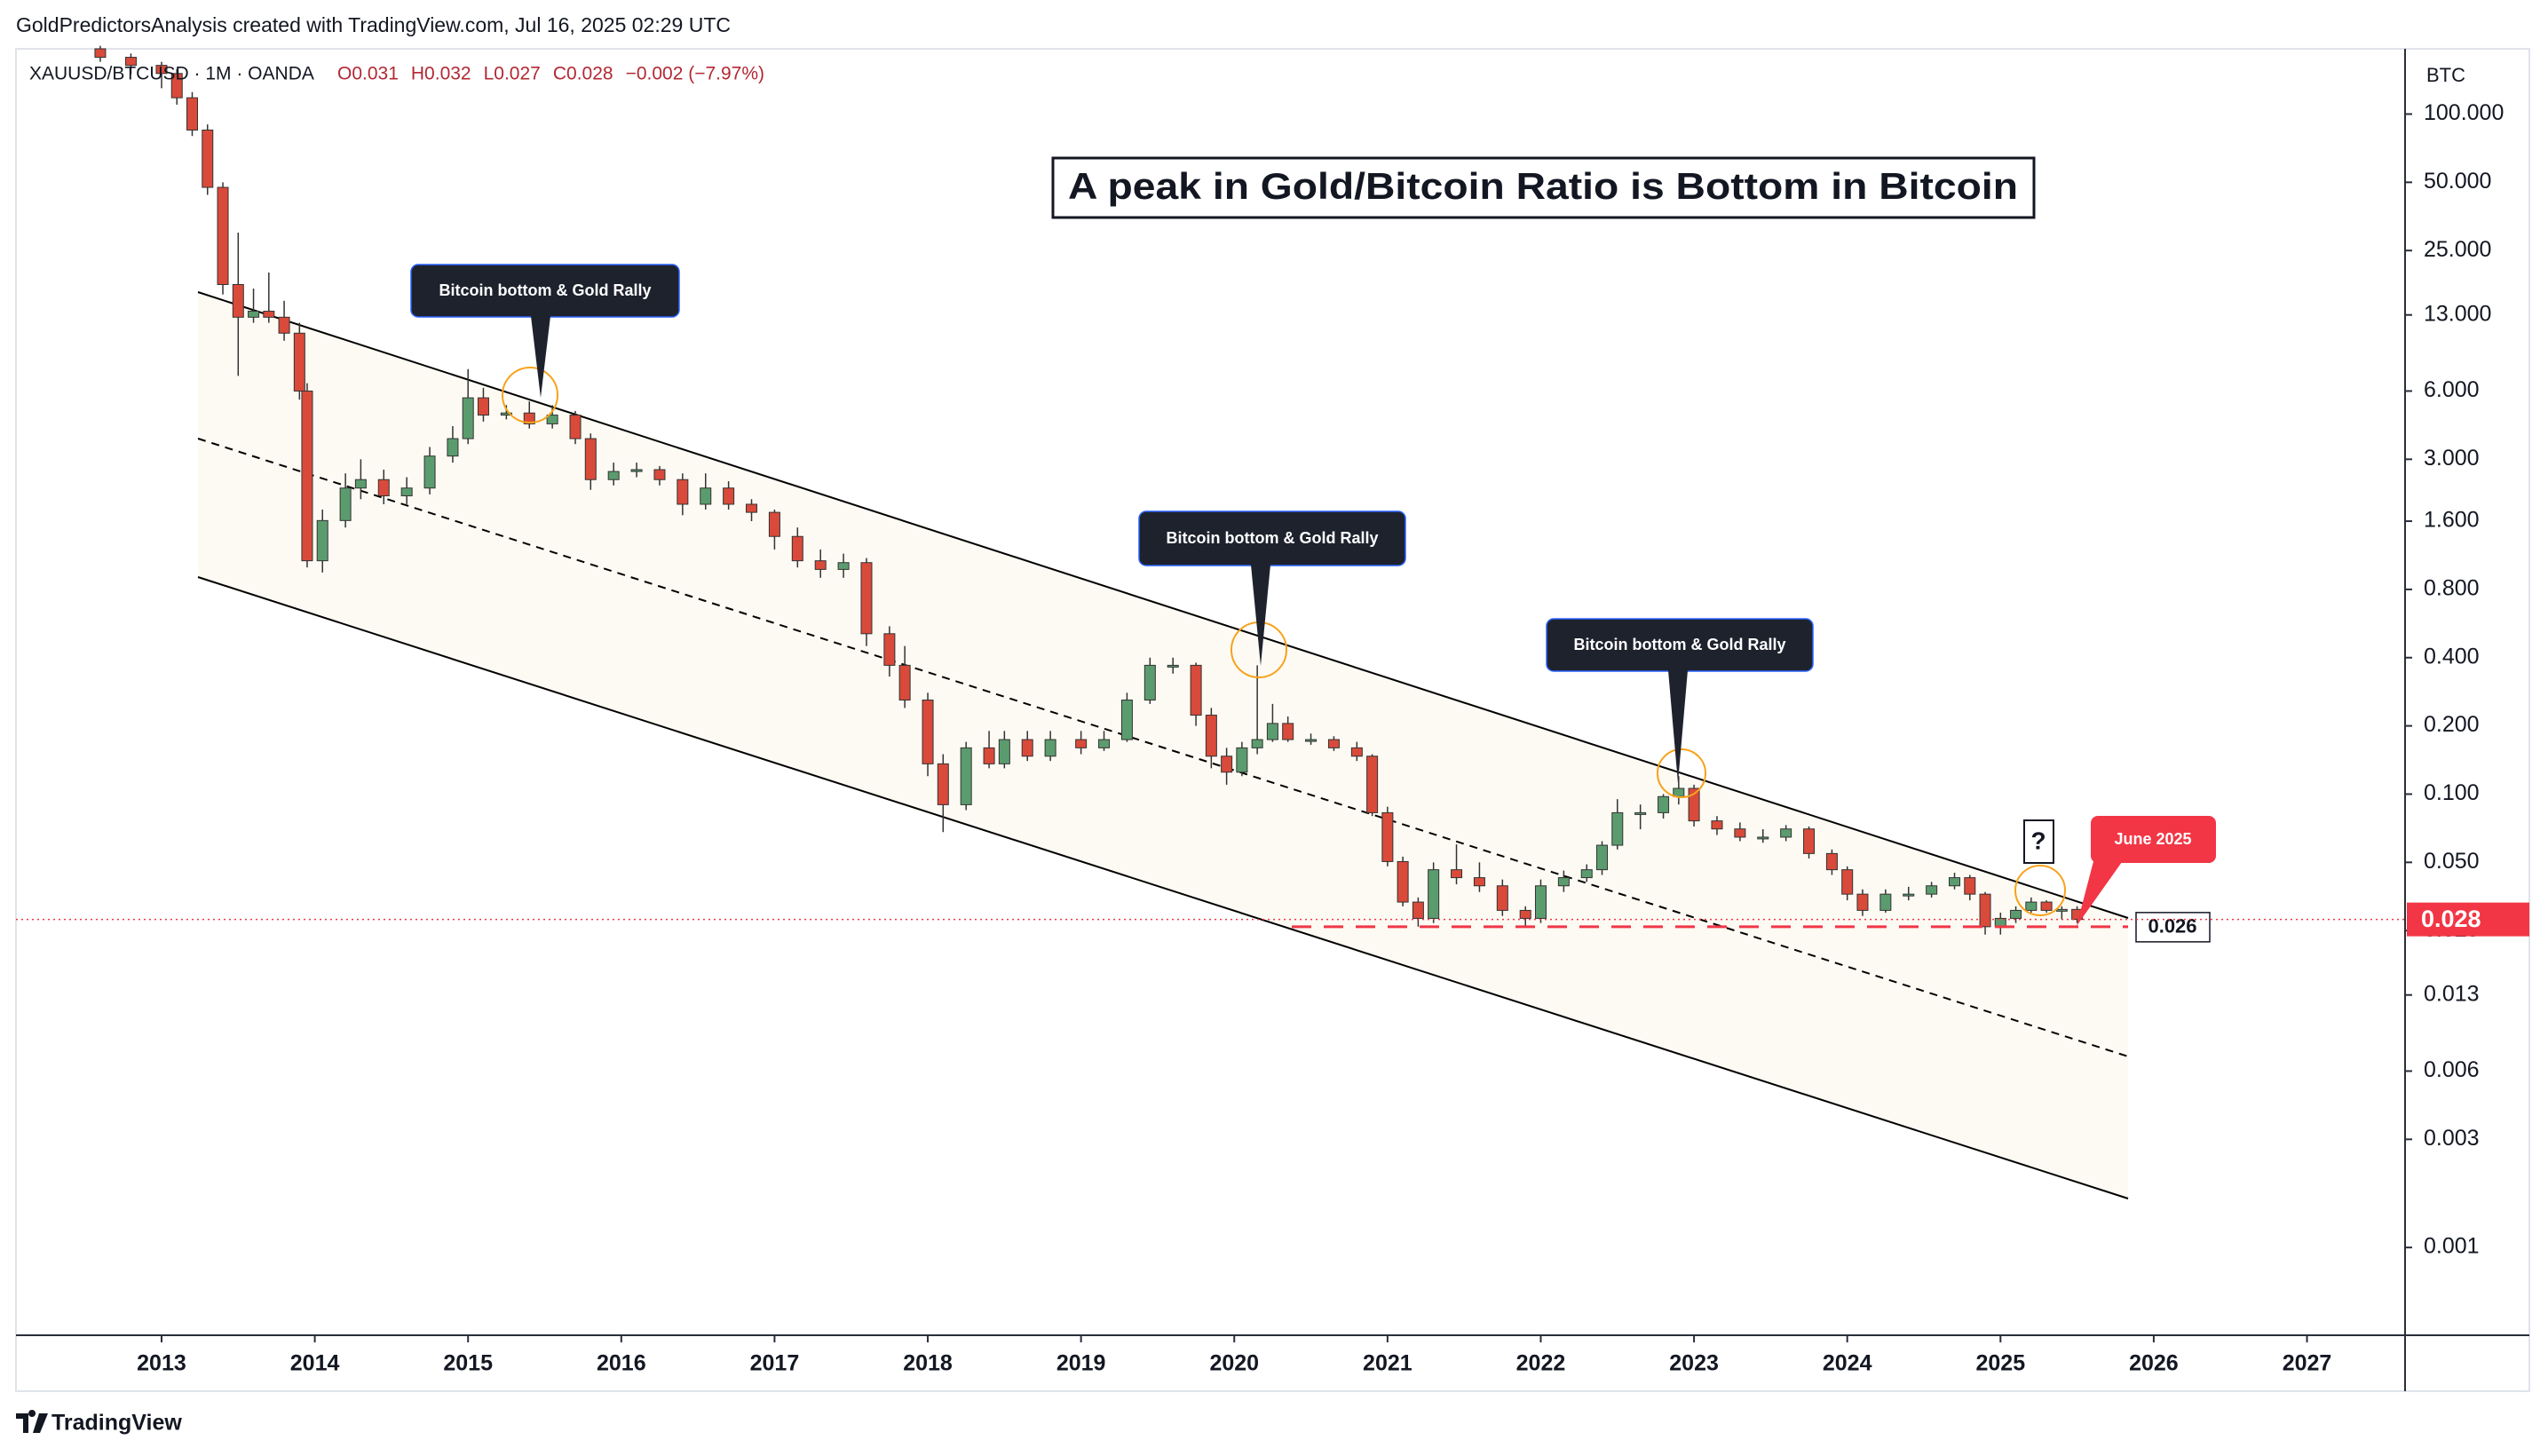  I want to click on y-tick-label: 0.800, so click(2452, 587).